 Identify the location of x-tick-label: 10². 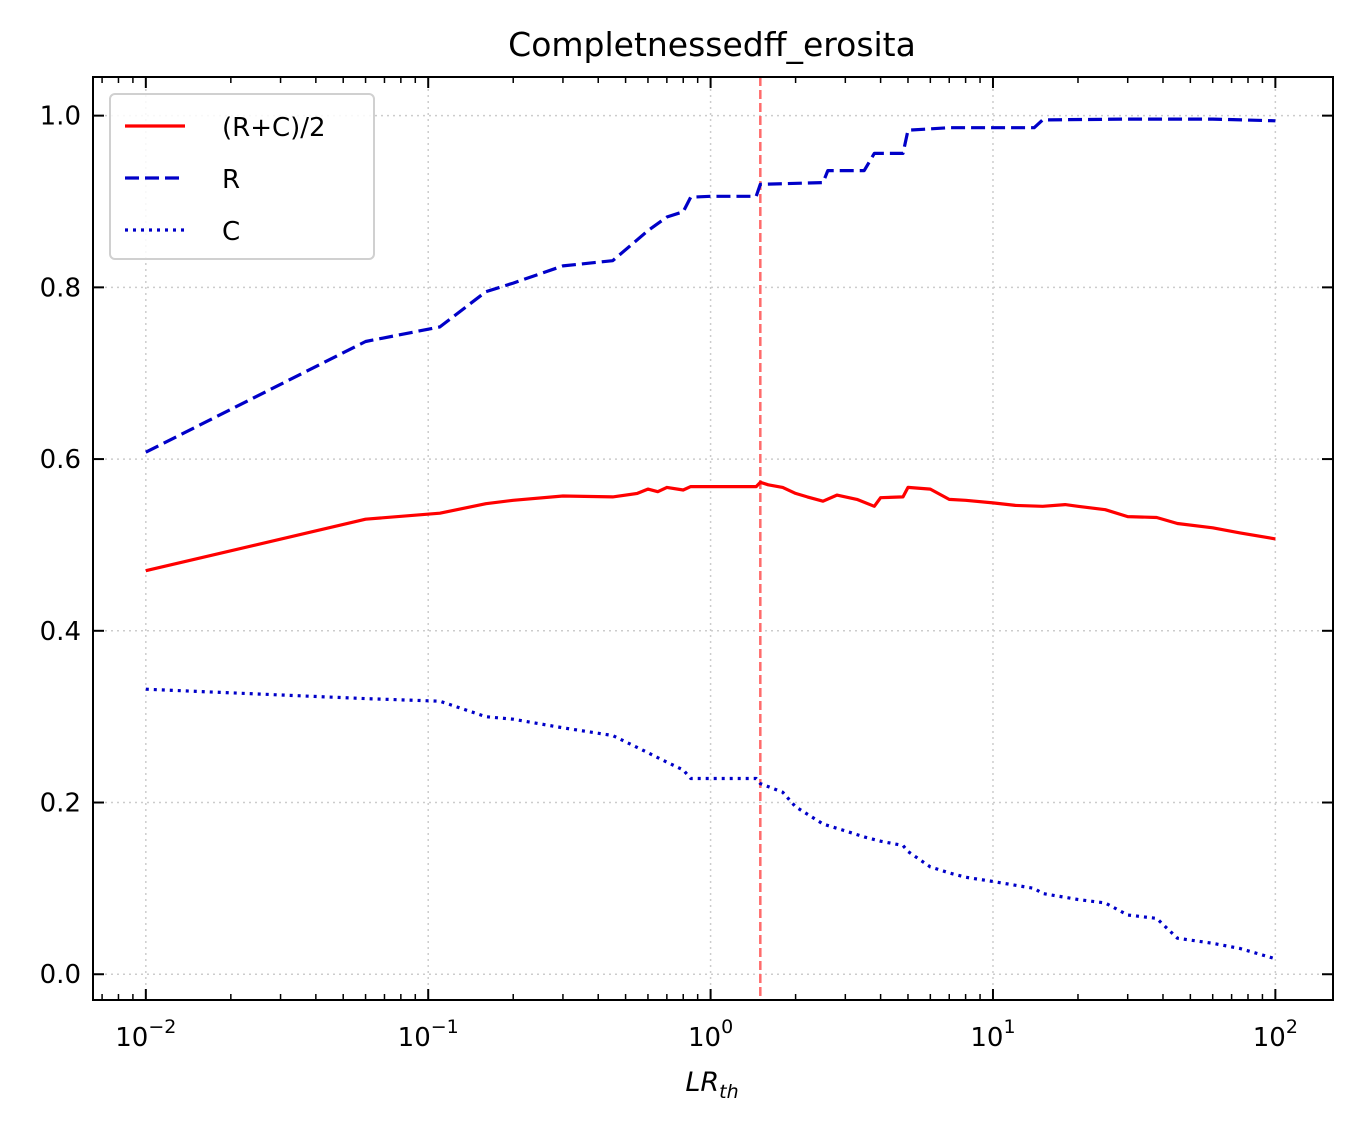
(1275, 1034).